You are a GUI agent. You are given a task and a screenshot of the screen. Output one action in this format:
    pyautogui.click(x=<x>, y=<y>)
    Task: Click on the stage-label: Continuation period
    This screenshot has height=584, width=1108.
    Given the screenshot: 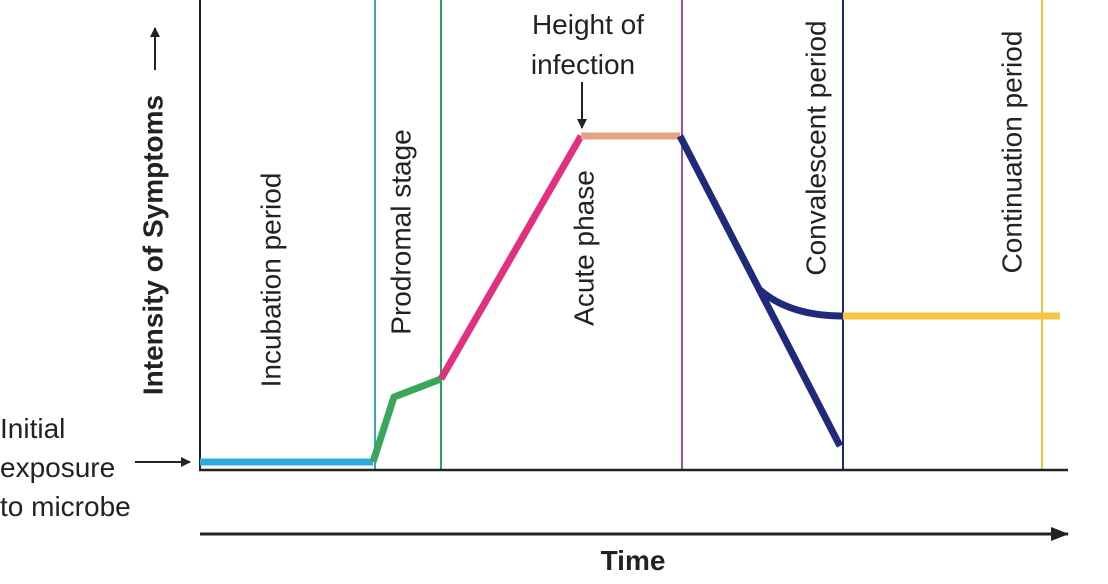 What is the action you would take?
    pyautogui.click(x=1011, y=152)
    